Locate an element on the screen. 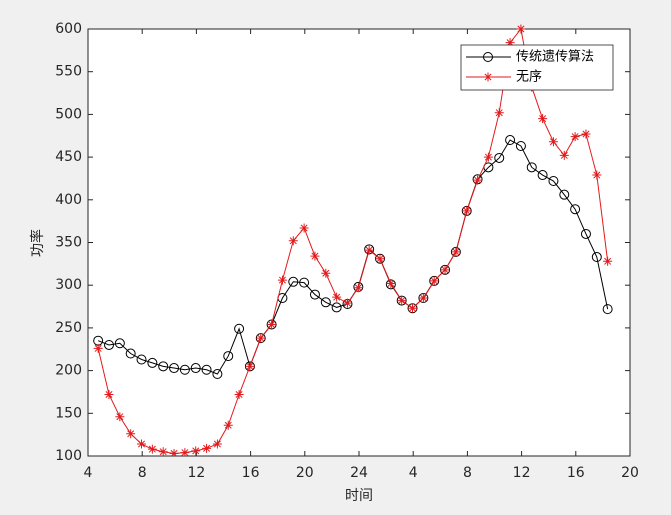 This screenshot has width=671, height=515. y-tick-label: 200 is located at coordinates (68, 371).